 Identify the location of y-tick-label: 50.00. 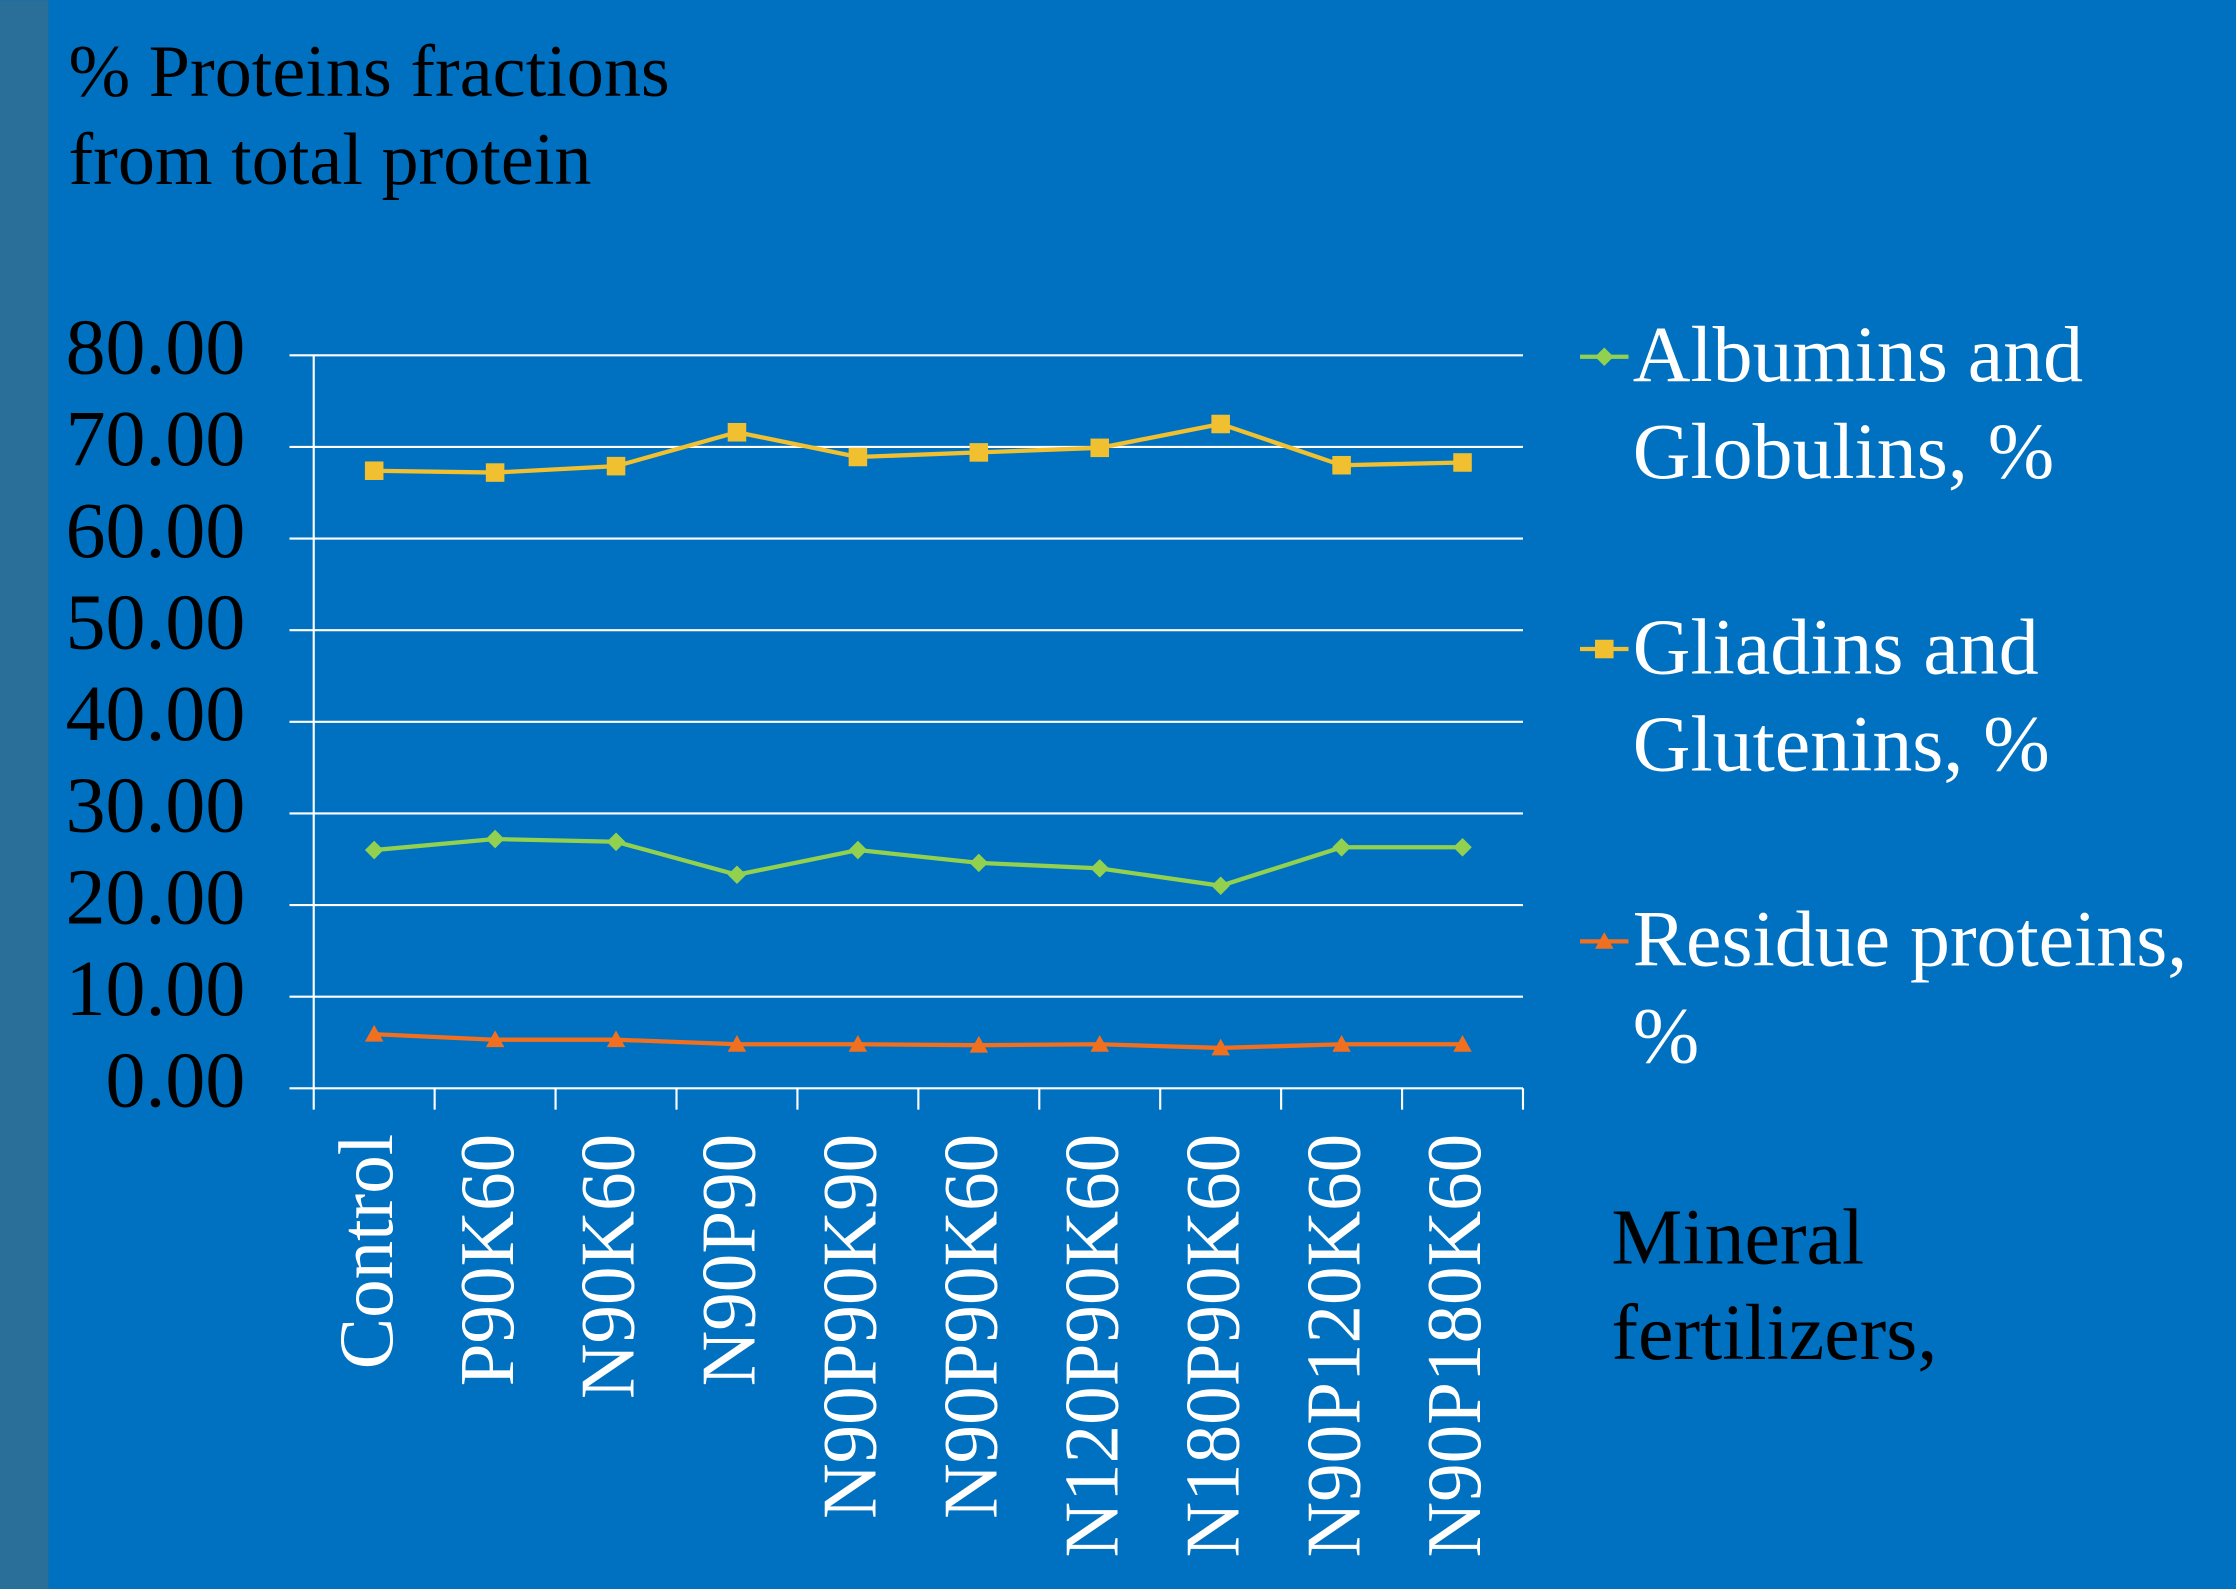
(156, 622).